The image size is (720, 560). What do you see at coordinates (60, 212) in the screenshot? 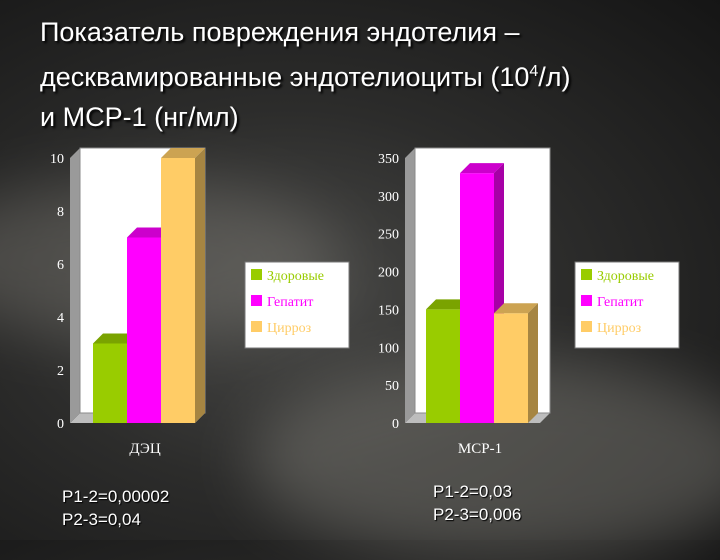
I see `y-tick-label: 8` at bounding box center [60, 212].